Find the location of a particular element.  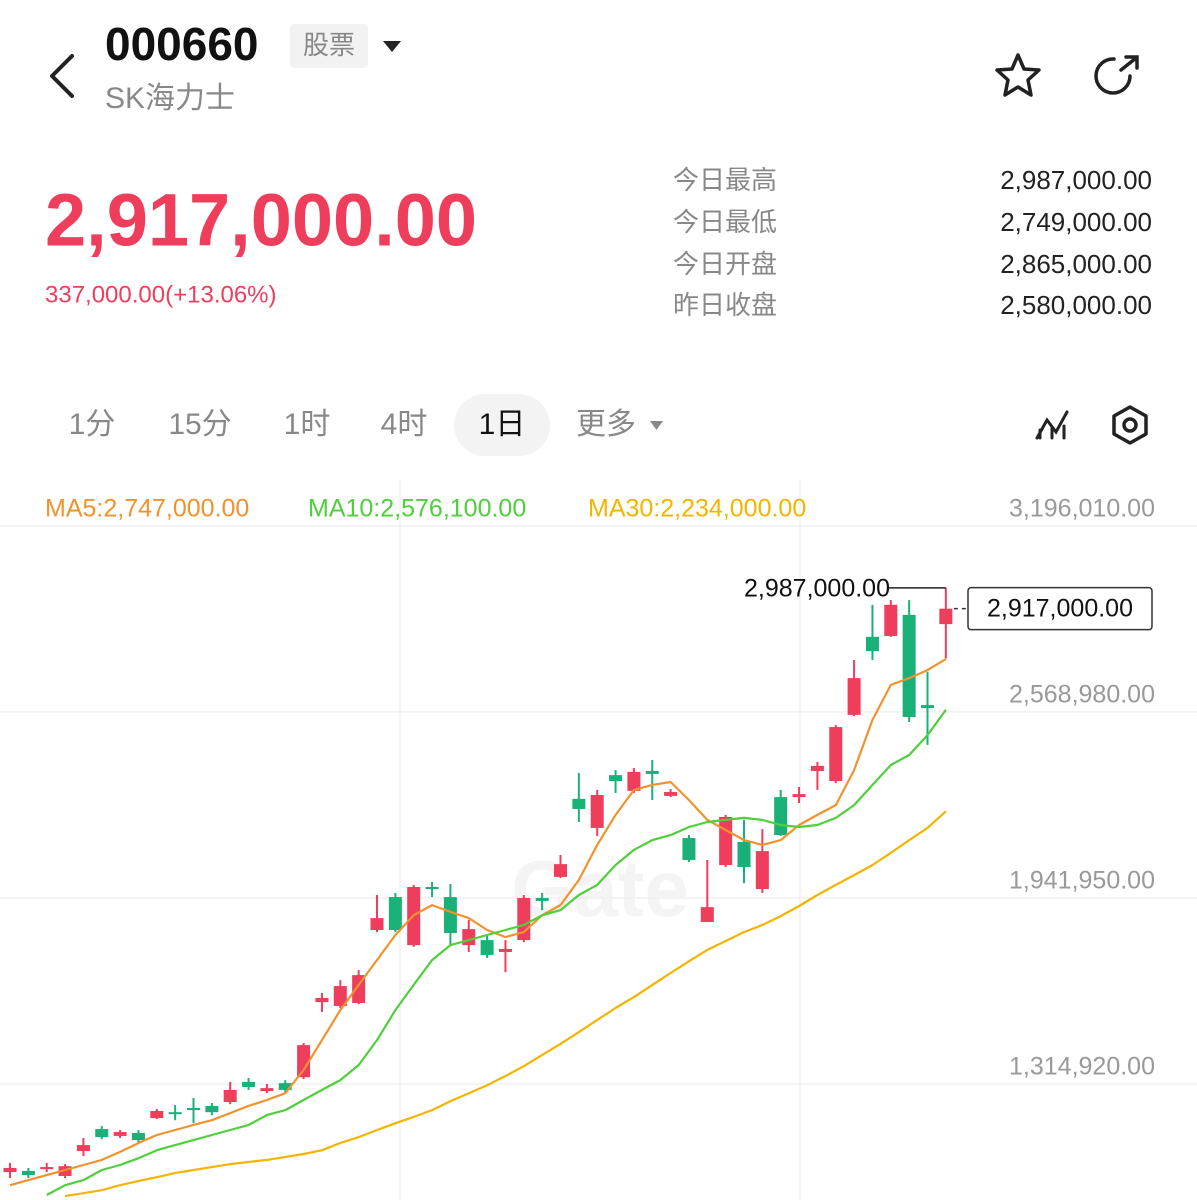

stock-tag: 股票 is located at coordinates (329, 45).